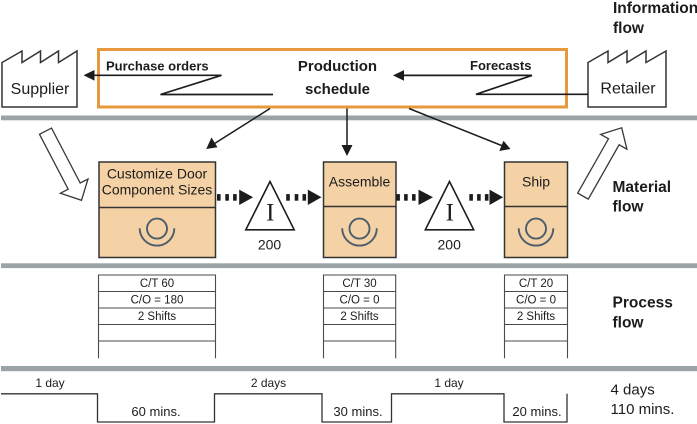  What do you see at coordinates (633, 390) in the screenshot?
I see `svg-text: 4 days` at bounding box center [633, 390].